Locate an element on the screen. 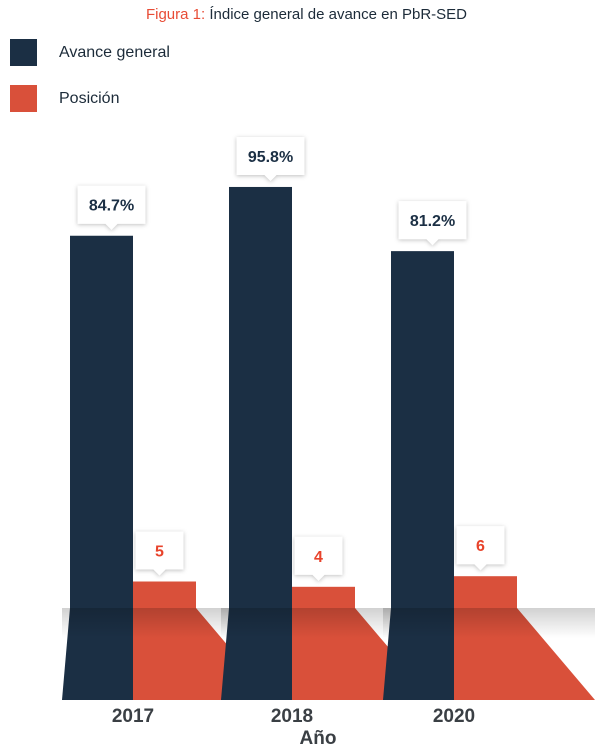  legend-label-posicion: Posición is located at coordinates (89, 98).